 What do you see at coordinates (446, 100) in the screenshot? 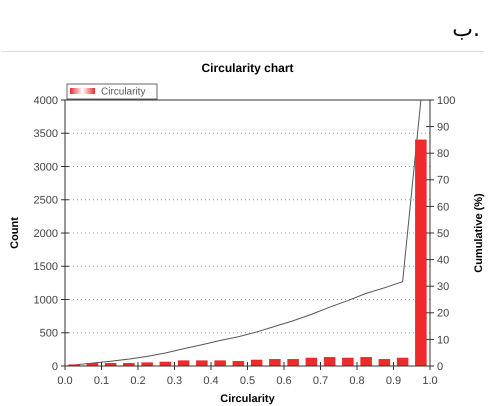
I see `y2-tick-label: 100` at bounding box center [446, 100].